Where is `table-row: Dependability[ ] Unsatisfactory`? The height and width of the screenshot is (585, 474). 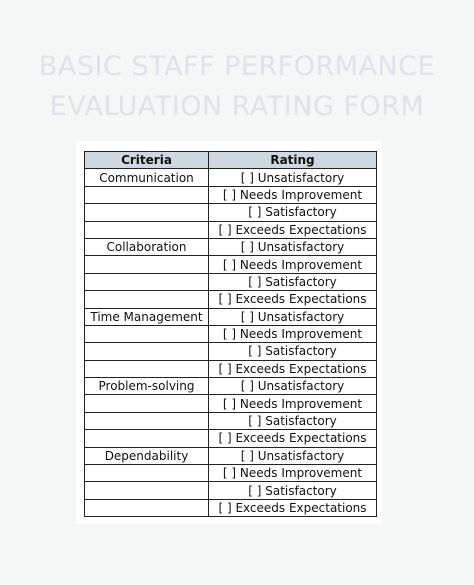
table-row: Dependability[ ] Unsatisfactory is located at coordinates (230, 456).